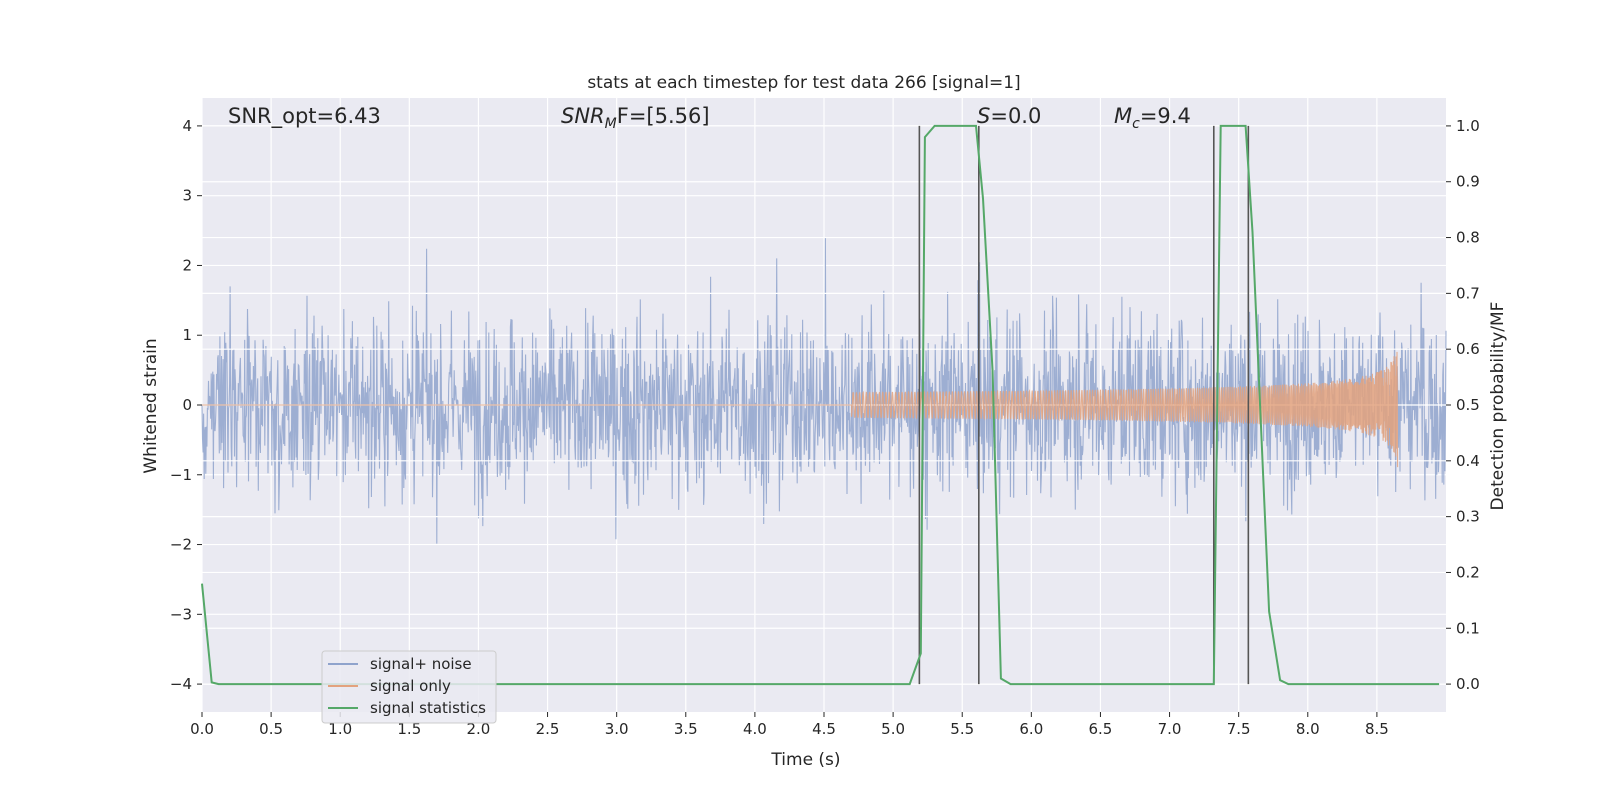 This screenshot has height=800, width=1600. What do you see at coordinates (151, 405) in the screenshot?
I see `y-axis-label-left: Whitened strain` at bounding box center [151, 405].